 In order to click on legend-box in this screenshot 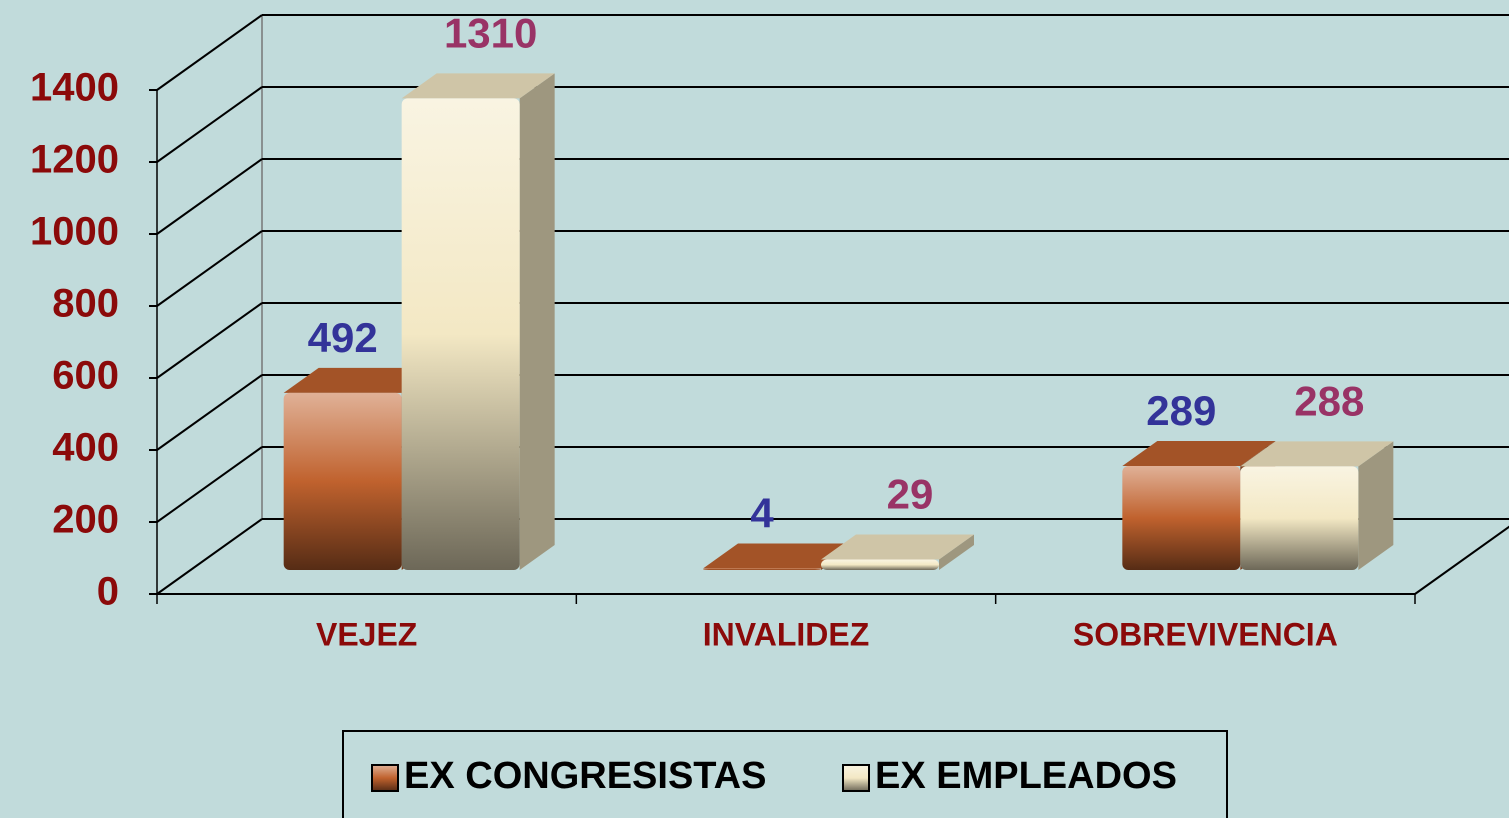, I will do `click(785, 774)`.